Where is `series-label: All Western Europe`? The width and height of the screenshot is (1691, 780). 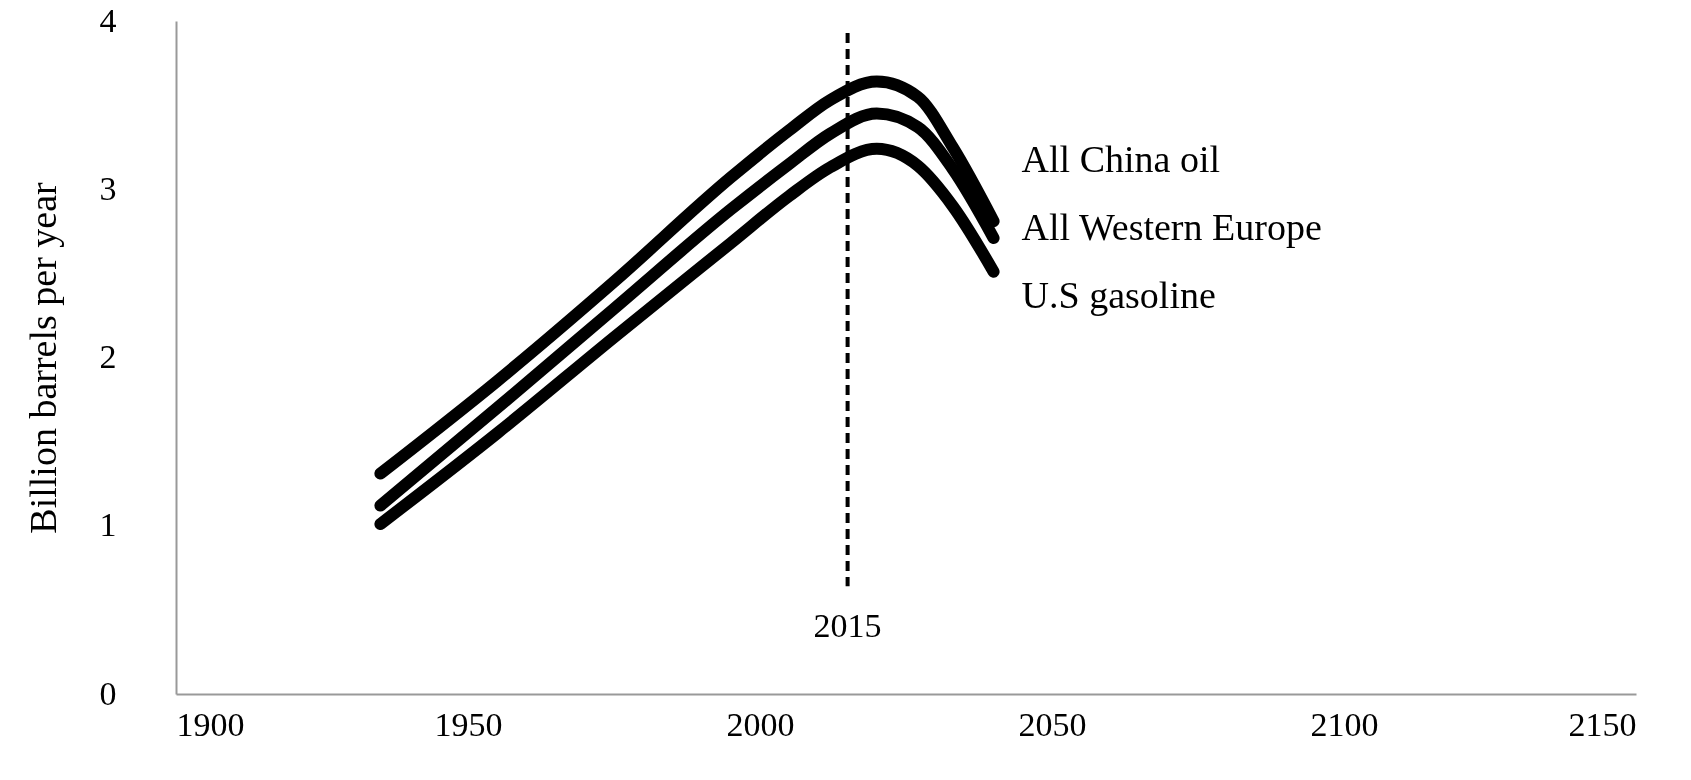
series-label: All Western Europe is located at coordinates (1171, 227).